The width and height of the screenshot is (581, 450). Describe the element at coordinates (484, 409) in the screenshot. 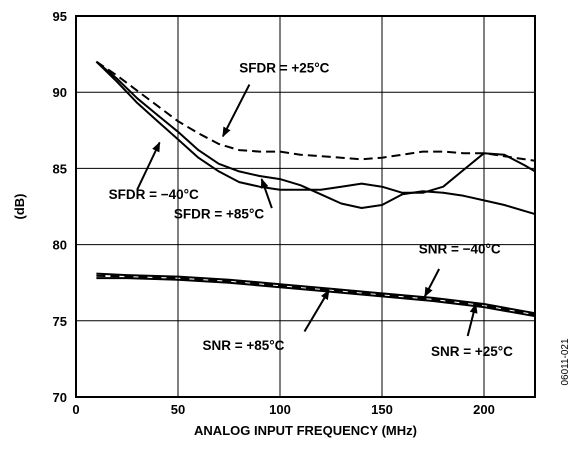

I see `x-tick-label: 200` at that location.